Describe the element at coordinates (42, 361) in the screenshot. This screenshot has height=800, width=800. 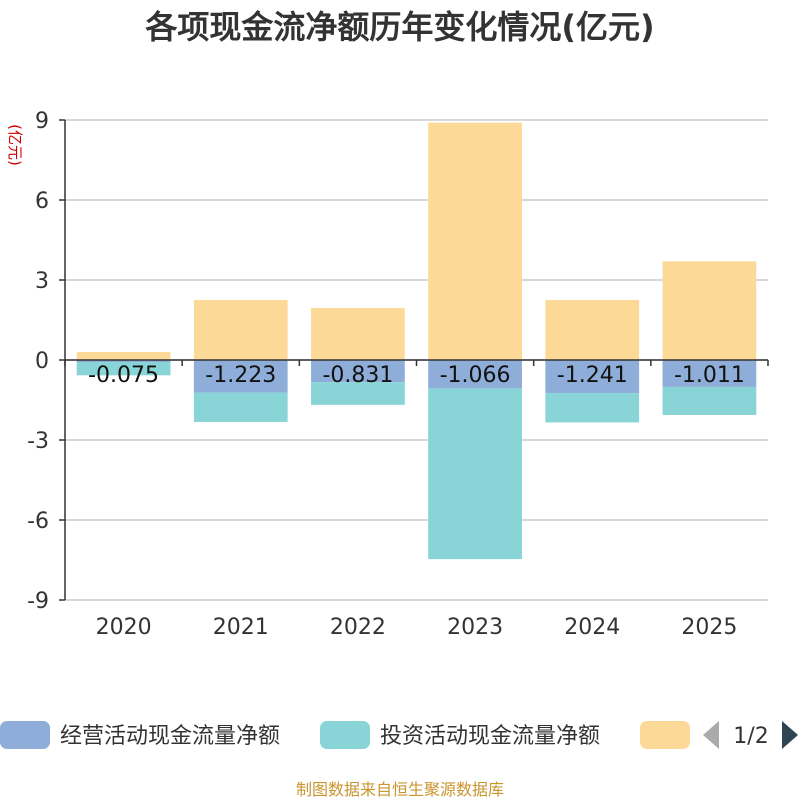
I see `y-tick-label: 0` at that location.